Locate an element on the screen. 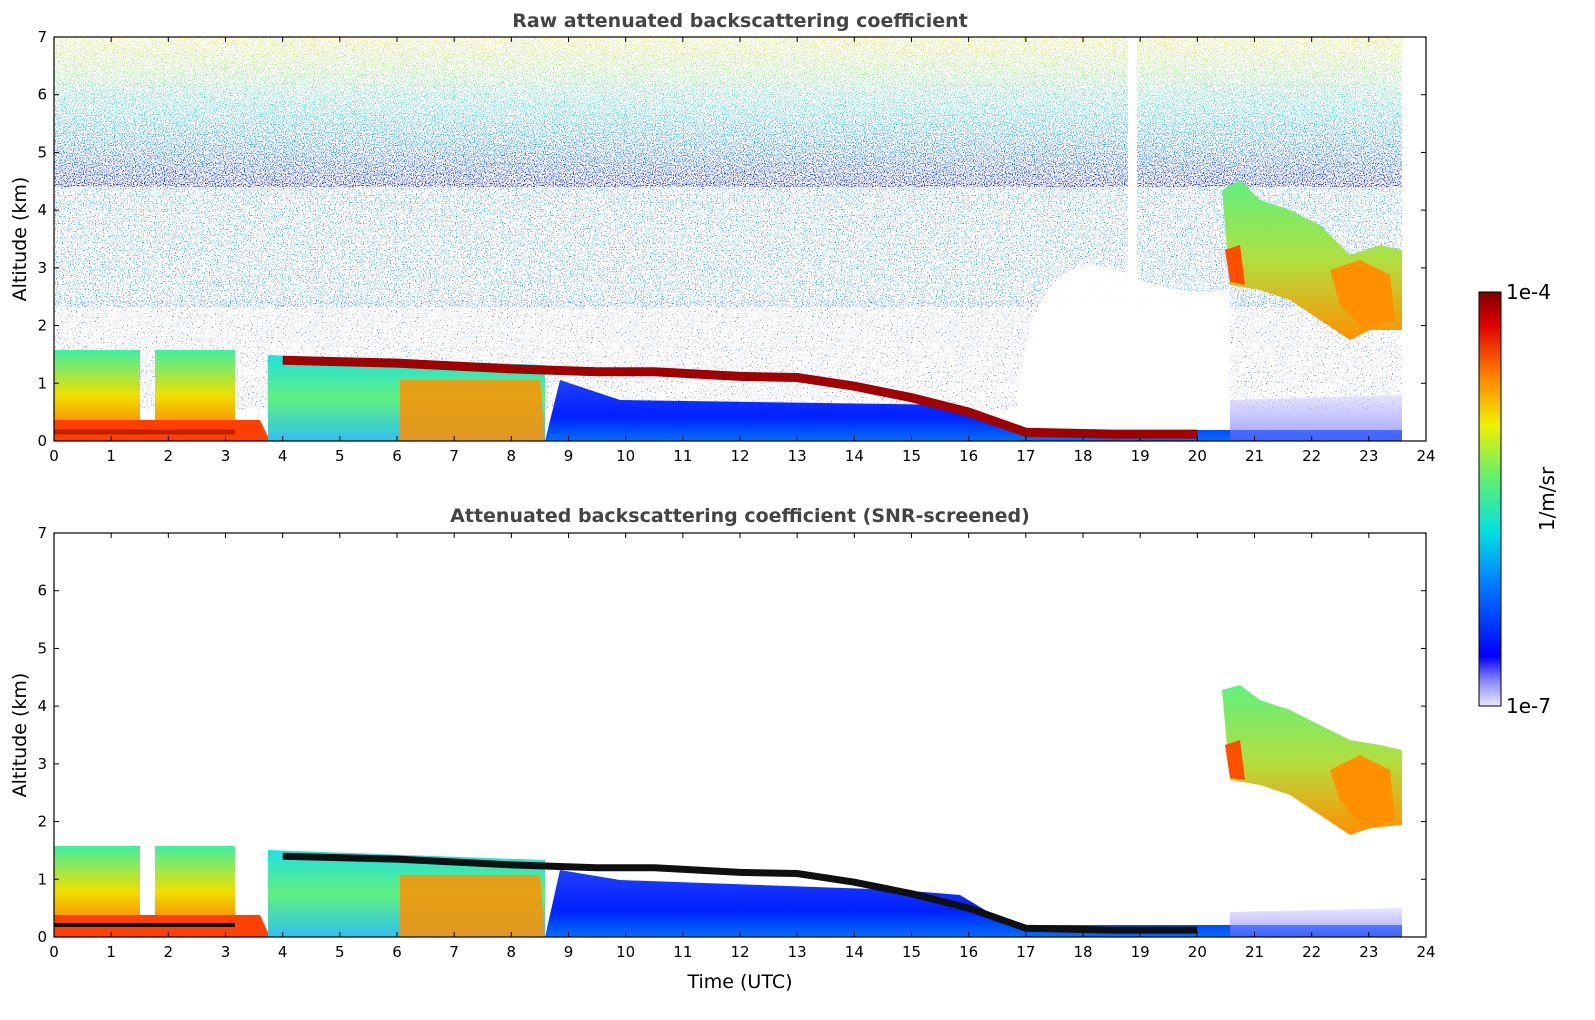 The image size is (1595, 1020). data-gap is located at coordinates (1132, 239).